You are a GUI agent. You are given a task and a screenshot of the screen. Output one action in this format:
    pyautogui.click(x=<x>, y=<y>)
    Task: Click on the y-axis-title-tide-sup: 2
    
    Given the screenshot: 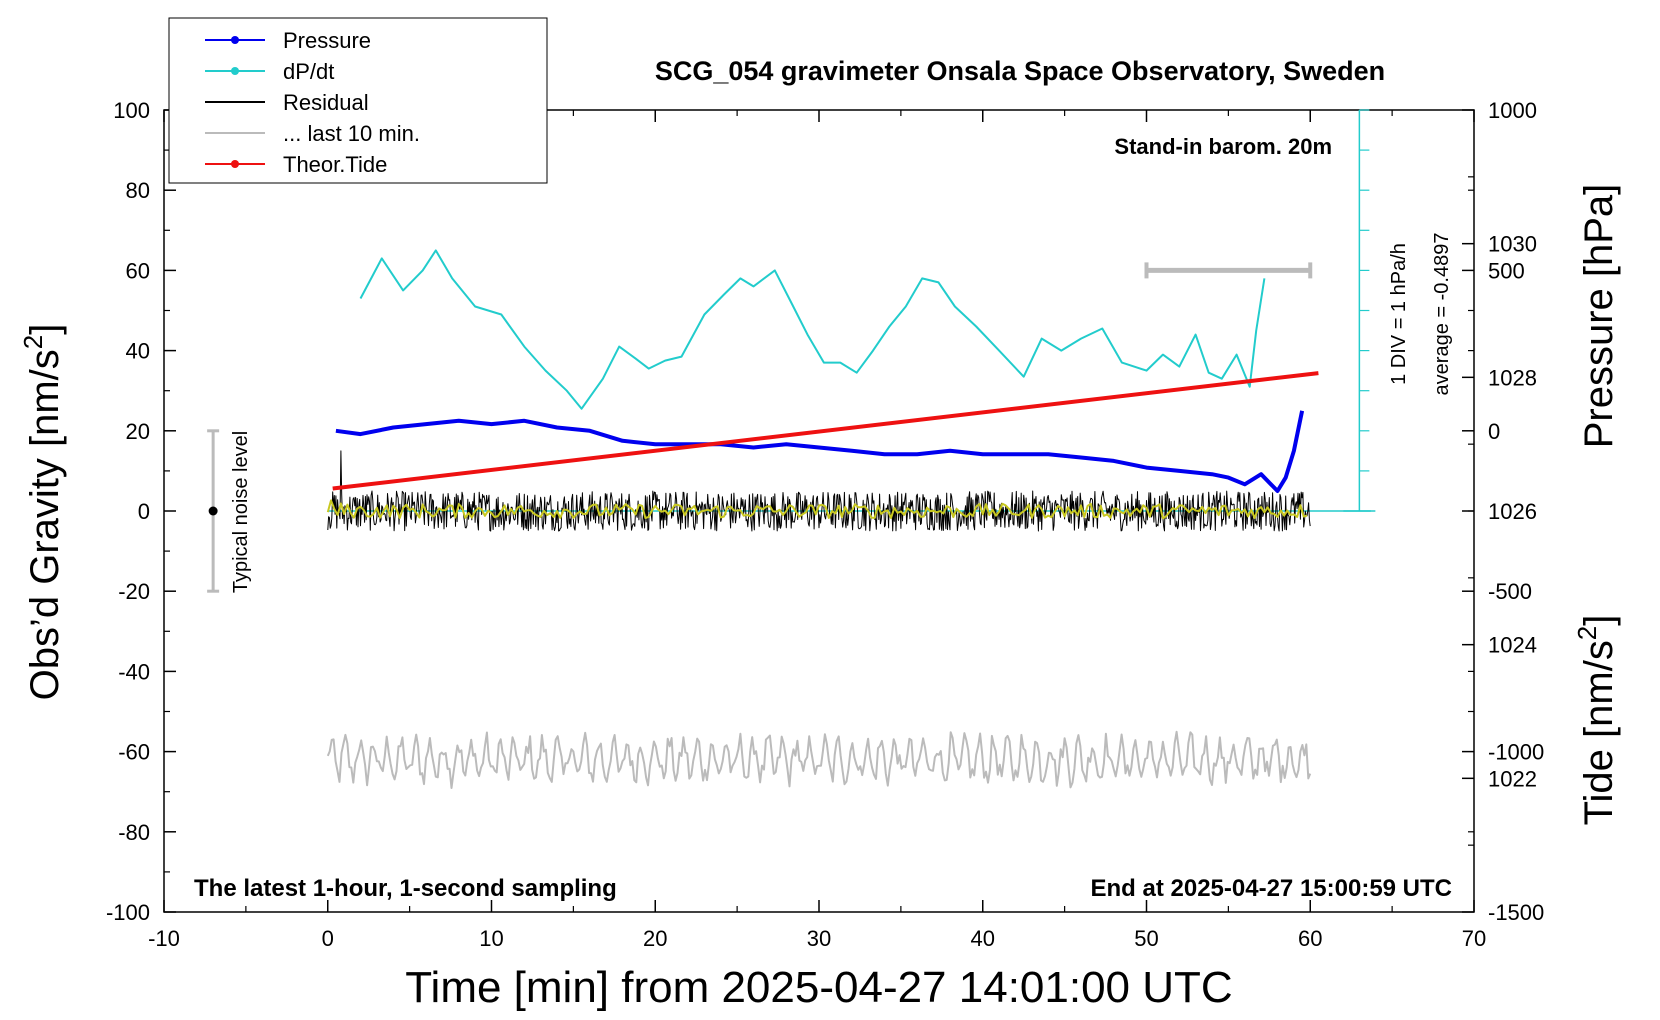 What is the action you would take?
    pyautogui.click(x=1587, y=633)
    